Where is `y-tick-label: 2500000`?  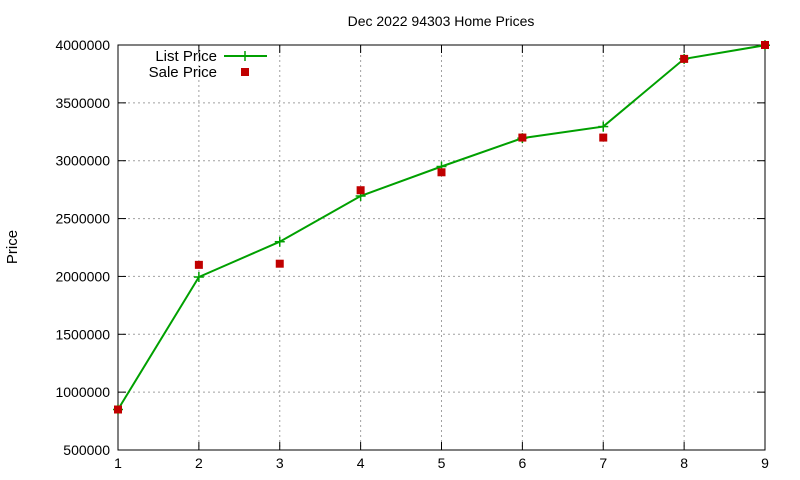 y-tick-label: 2500000 is located at coordinates (82, 219).